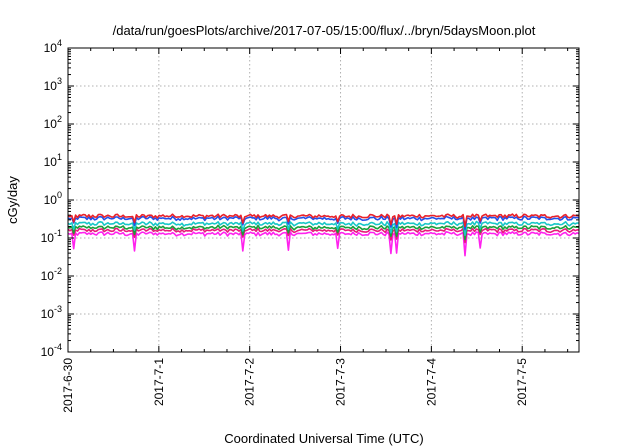 This screenshot has width=640, height=448. Describe the element at coordinates (68, 385) in the screenshot. I see `x-tick-label: 2017-6-30` at that location.